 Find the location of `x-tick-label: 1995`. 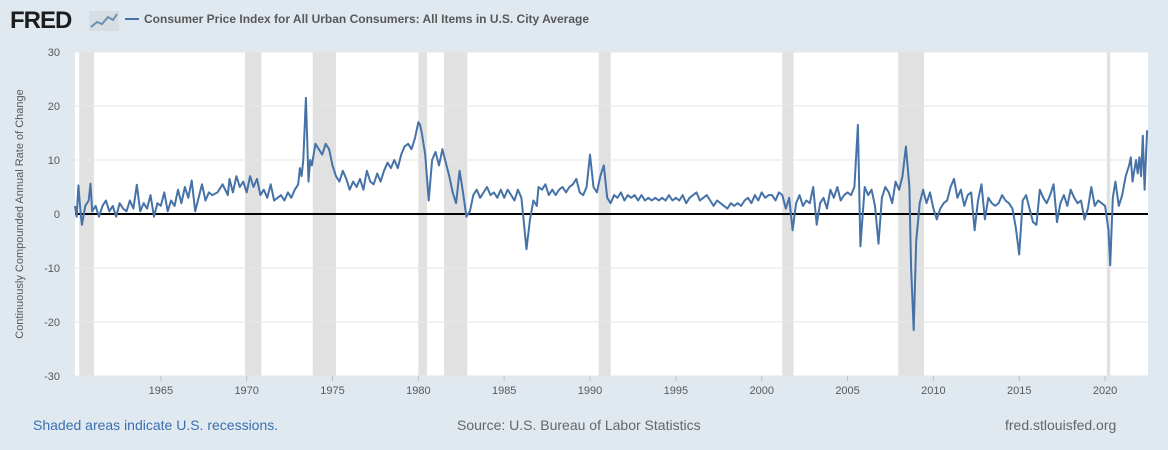

x-tick-label: 1995 is located at coordinates (676, 391).